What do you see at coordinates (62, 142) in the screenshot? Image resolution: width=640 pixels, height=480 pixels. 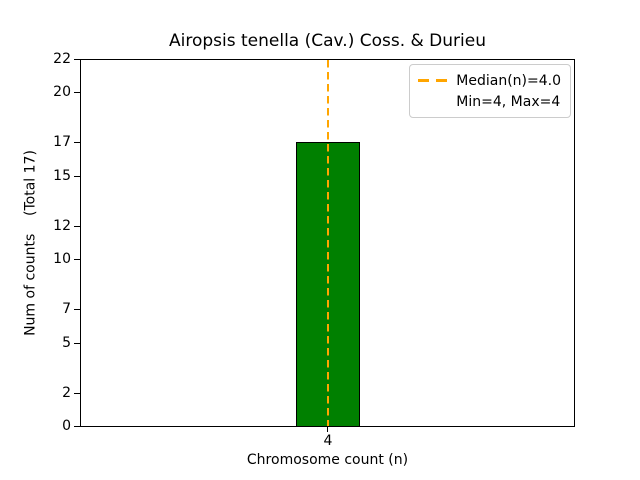 I see `y-tick-label: 17` at bounding box center [62, 142].